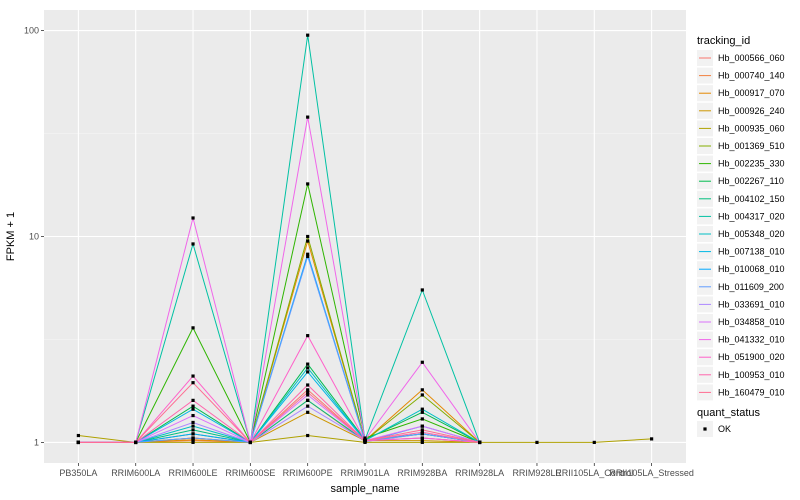 The width and height of the screenshot is (800, 500). Describe the element at coordinates (728, 413) in the screenshot. I see `shape-legend-title: quant_status` at that location.